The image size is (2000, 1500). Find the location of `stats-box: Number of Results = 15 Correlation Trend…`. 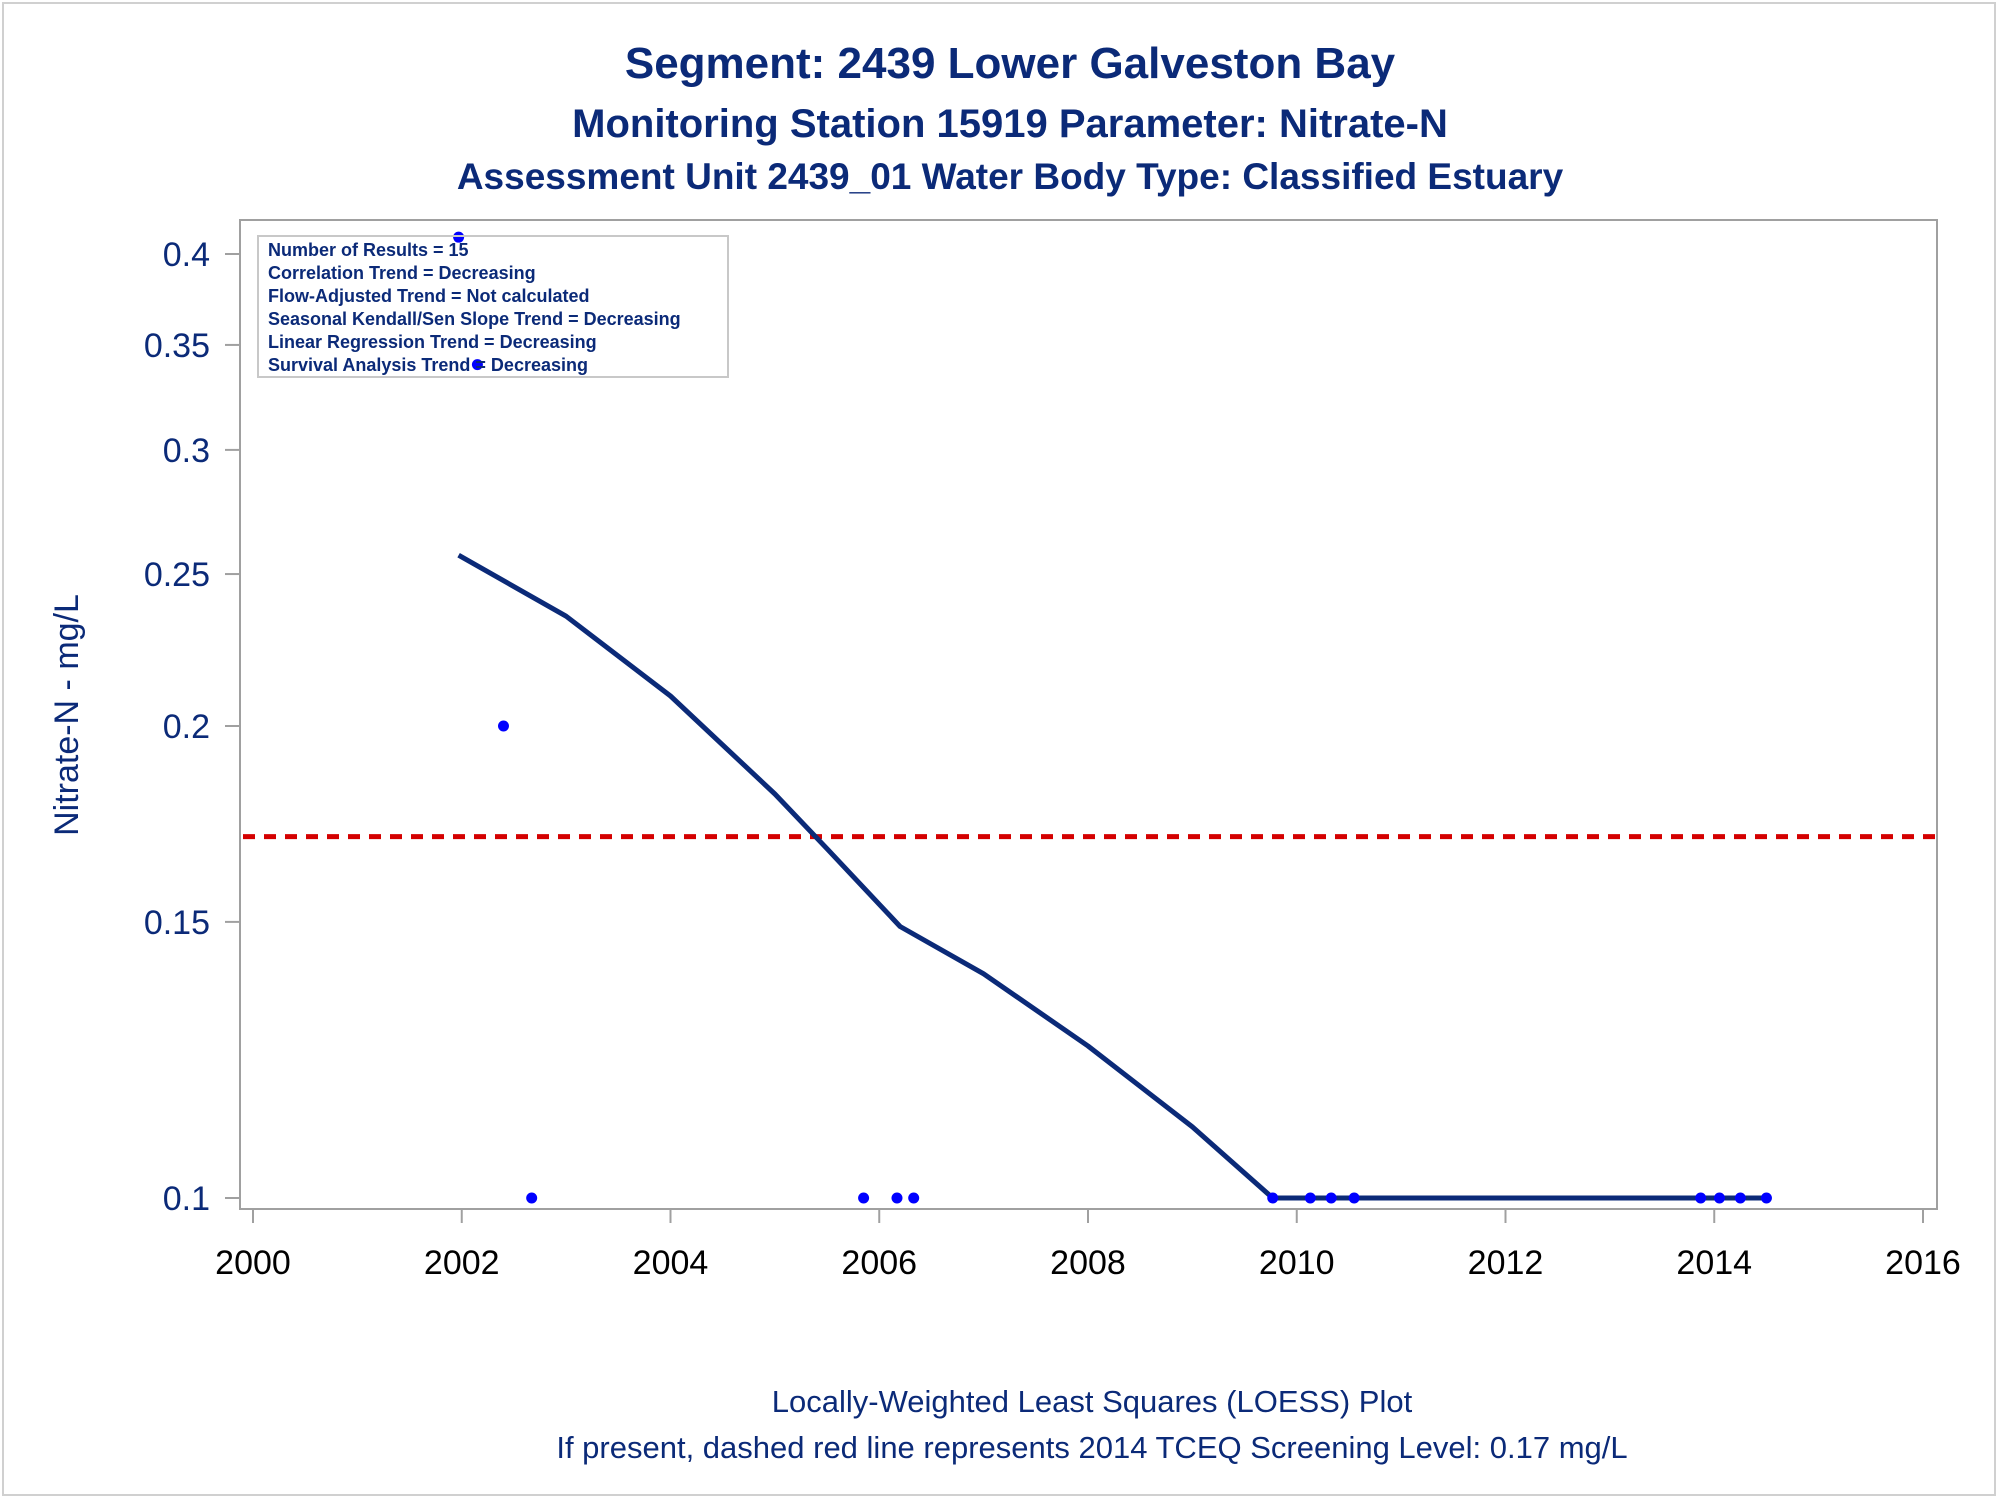

stats-box: Number of Results = 15 Correlation Trend… is located at coordinates (493, 306).